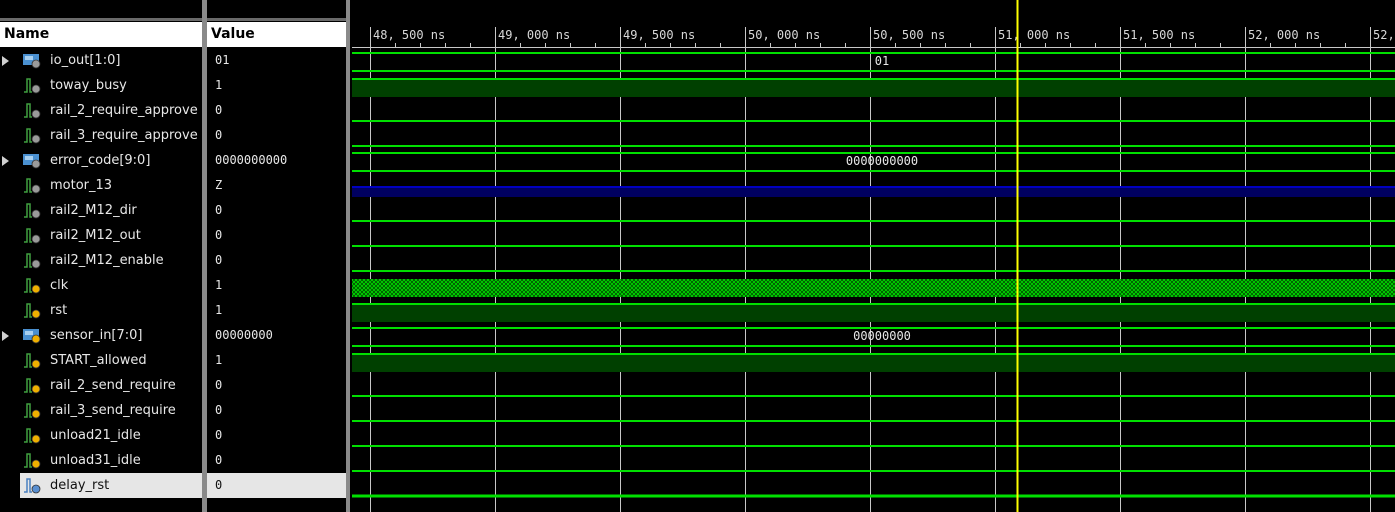 This screenshot has height=512, width=1395. I want to click on signal-value-row: 0000000000, so click(276, 160).